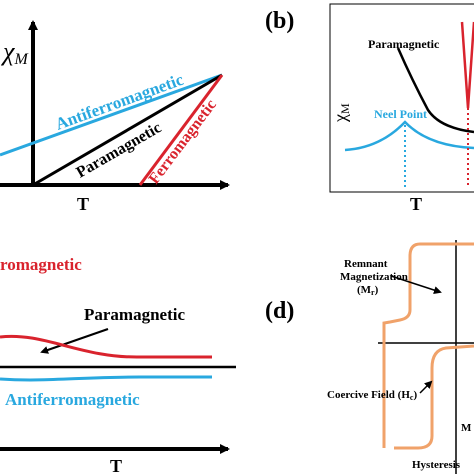  I want to click on panel-b-x-label: T, so click(416, 204).